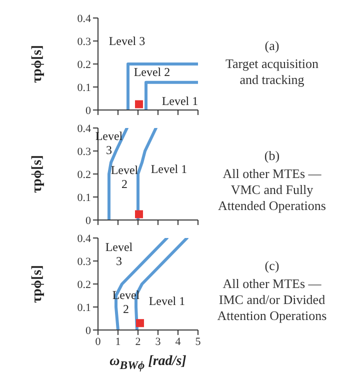 Image resolution: width=348 pixels, height=390 pixels. I want to click on text: All other MTEs — IMC and/or Divided Attention Operations, so click(272, 300).